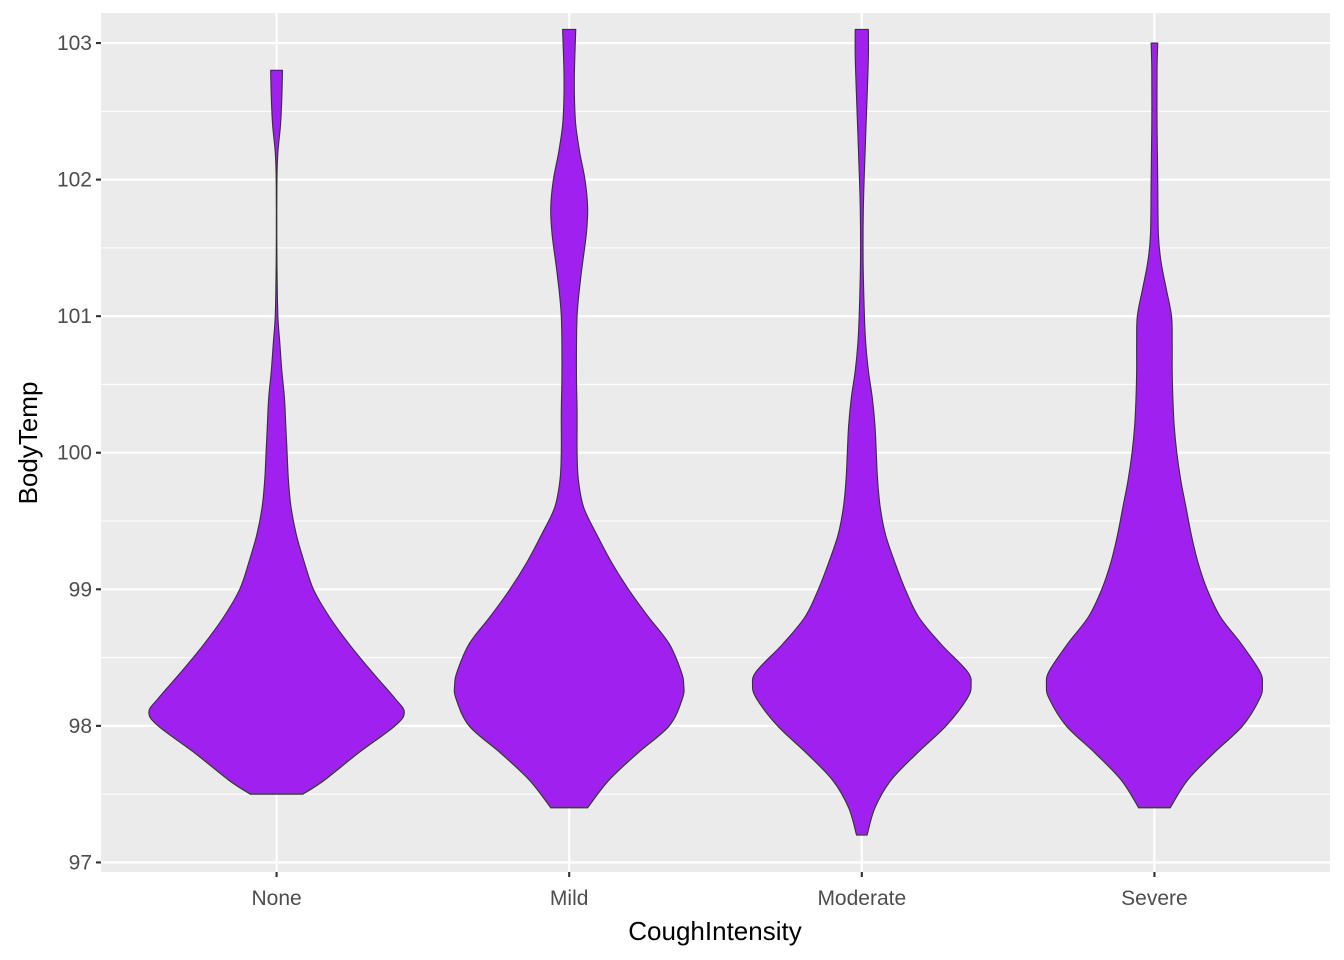 This screenshot has width=1344, height=960. Describe the element at coordinates (569, 418) in the screenshot. I see `violin-mild` at that location.